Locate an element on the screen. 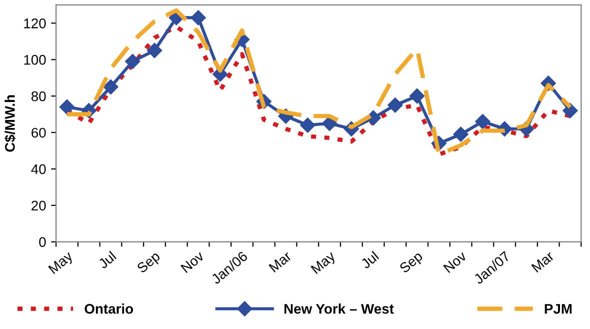  y-tick-label: 40 is located at coordinates (38, 169).